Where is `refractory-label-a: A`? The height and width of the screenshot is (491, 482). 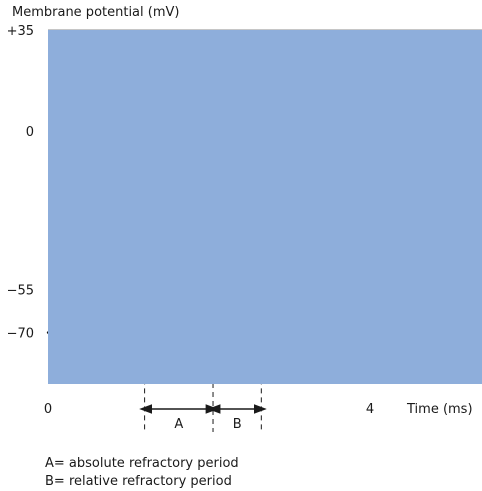
refractory-label-a: A is located at coordinates (178, 424).